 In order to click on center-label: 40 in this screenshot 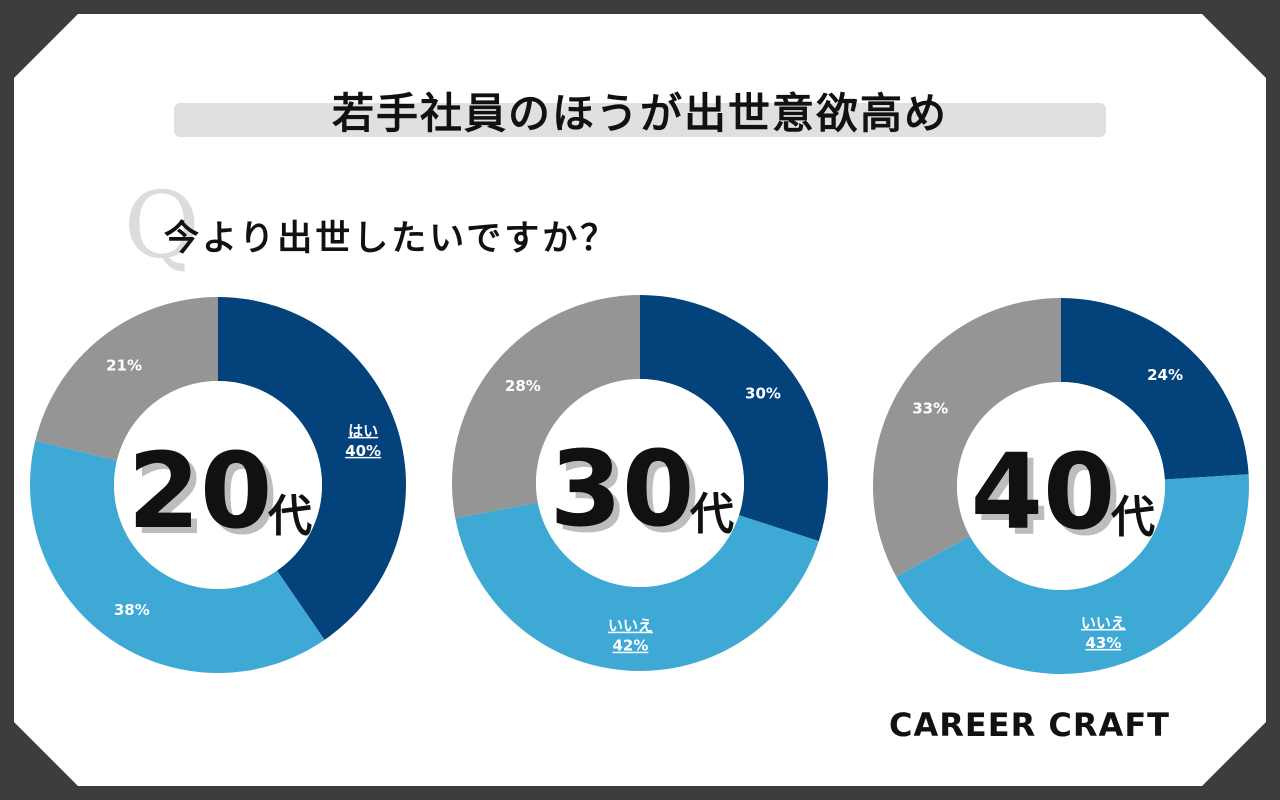, I will do `click(1043, 492)`.